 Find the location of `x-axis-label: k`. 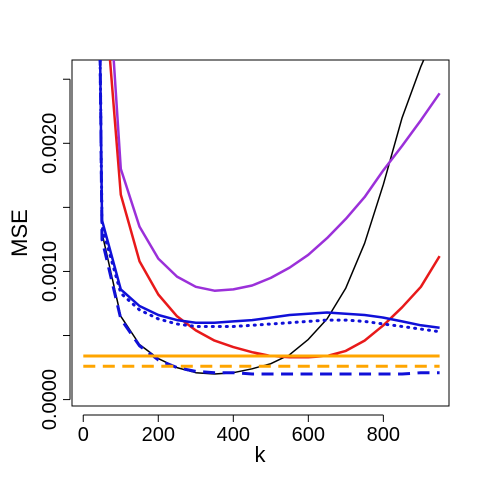

x-axis-label: k is located at coordinates (261, 454).